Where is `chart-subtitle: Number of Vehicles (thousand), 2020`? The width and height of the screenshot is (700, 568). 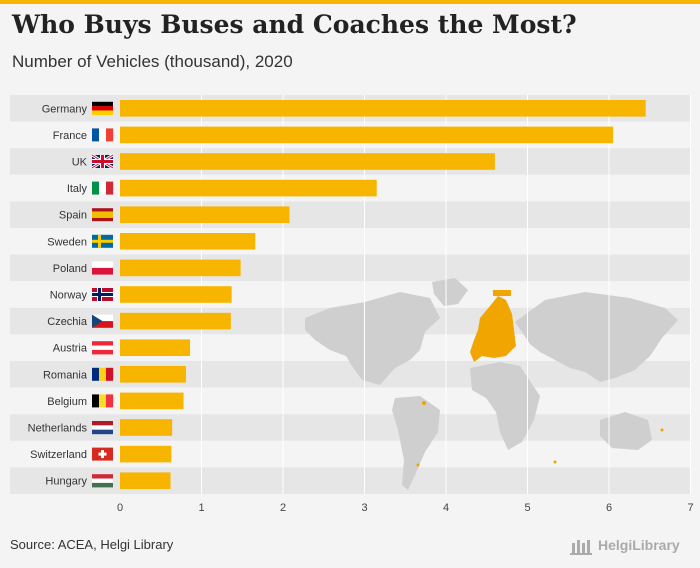 chart-subtitle: Number of Vehicles (thousand), 2020 is located at coordinates (152, 61).